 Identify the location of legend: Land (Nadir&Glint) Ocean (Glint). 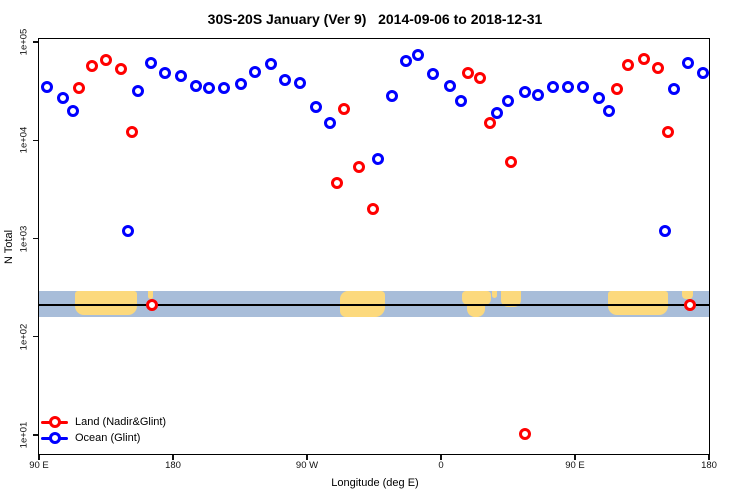
(103, 430).